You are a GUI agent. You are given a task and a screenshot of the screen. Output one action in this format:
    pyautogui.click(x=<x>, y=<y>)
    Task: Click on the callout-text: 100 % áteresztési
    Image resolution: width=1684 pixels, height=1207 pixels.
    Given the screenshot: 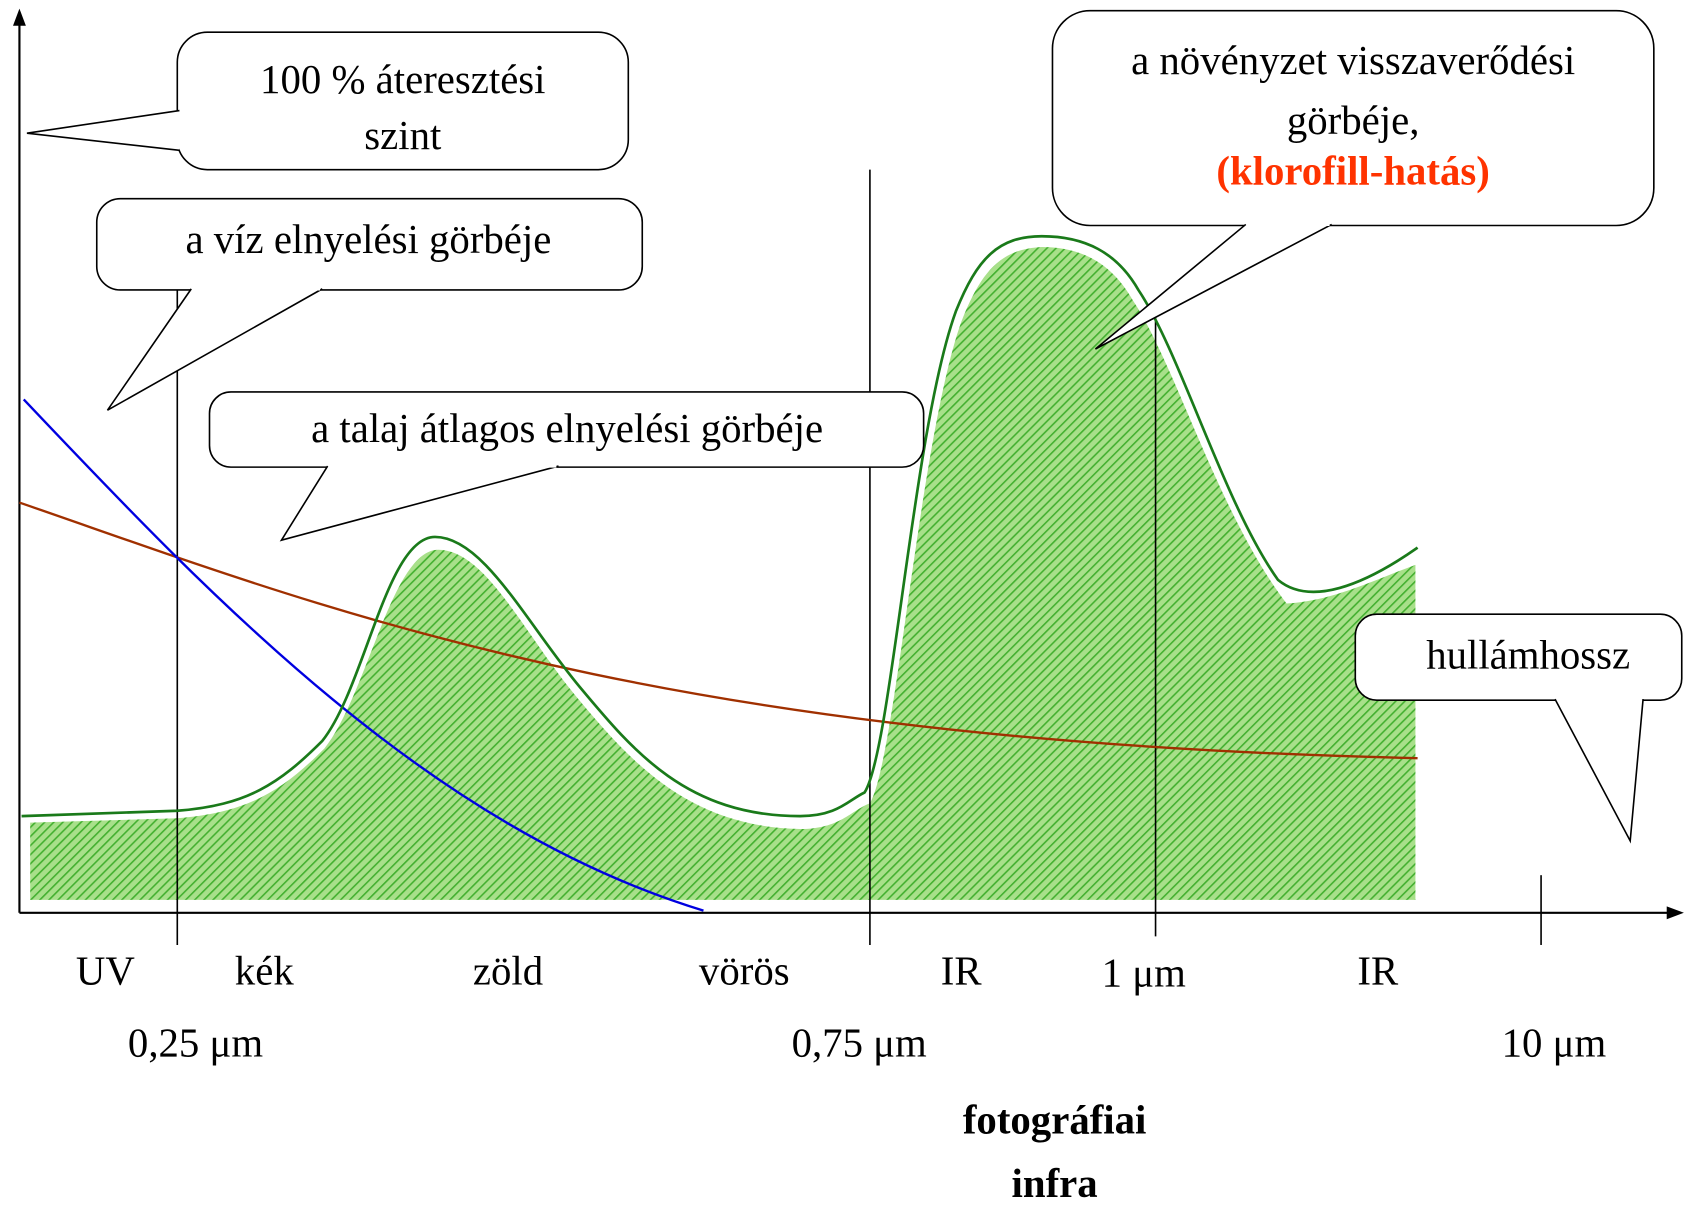 What is the action you would take?
    pyautogui.click(x=402, y=79)
    